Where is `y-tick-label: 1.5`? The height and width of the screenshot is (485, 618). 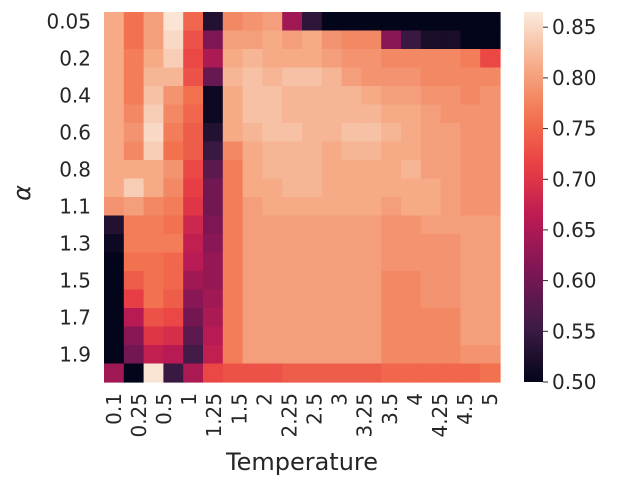 y-tick-label: 1.5 is located at coordinates (75, 280).